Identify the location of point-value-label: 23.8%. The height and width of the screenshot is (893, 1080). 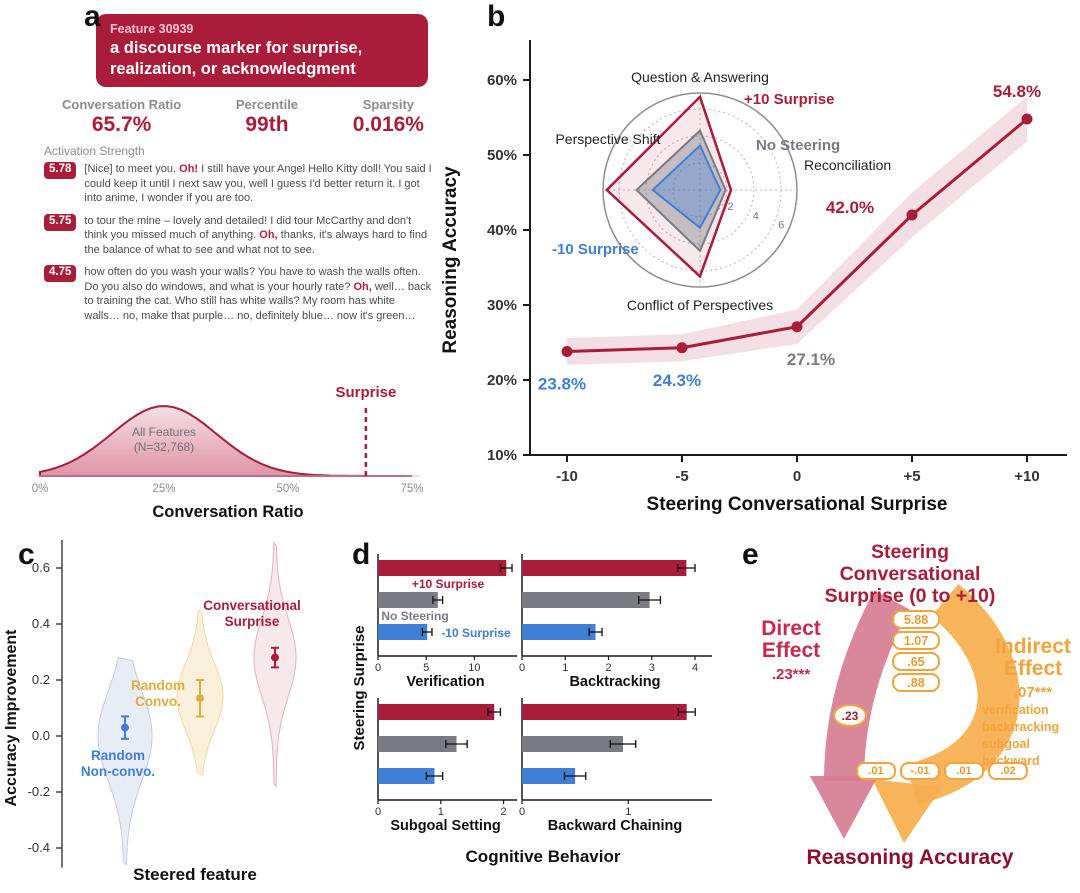
(562, 384).